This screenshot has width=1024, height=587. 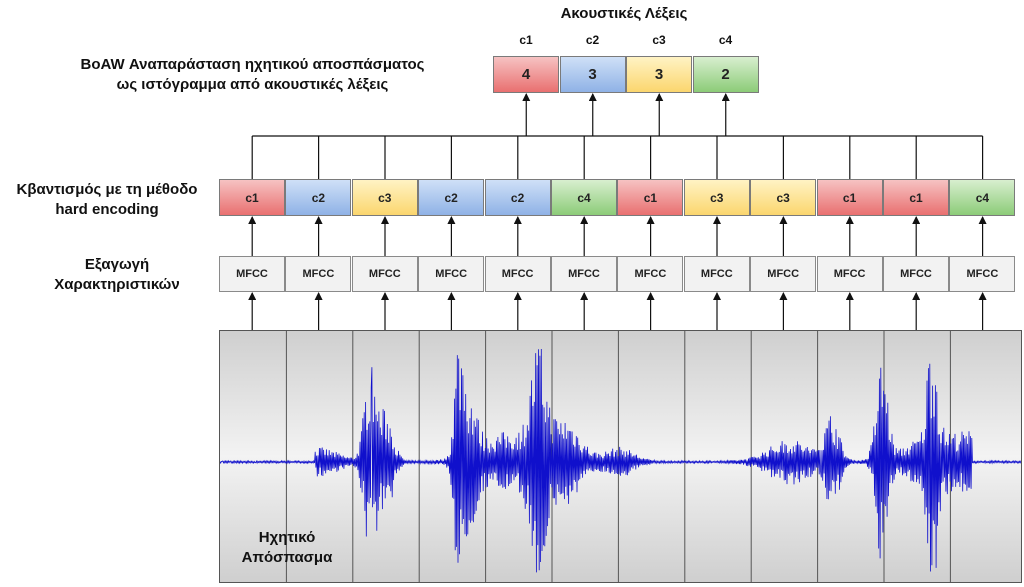 I want to click on histogram-title: Ακουστικές Λέξεις, so click(x=624, y=13).